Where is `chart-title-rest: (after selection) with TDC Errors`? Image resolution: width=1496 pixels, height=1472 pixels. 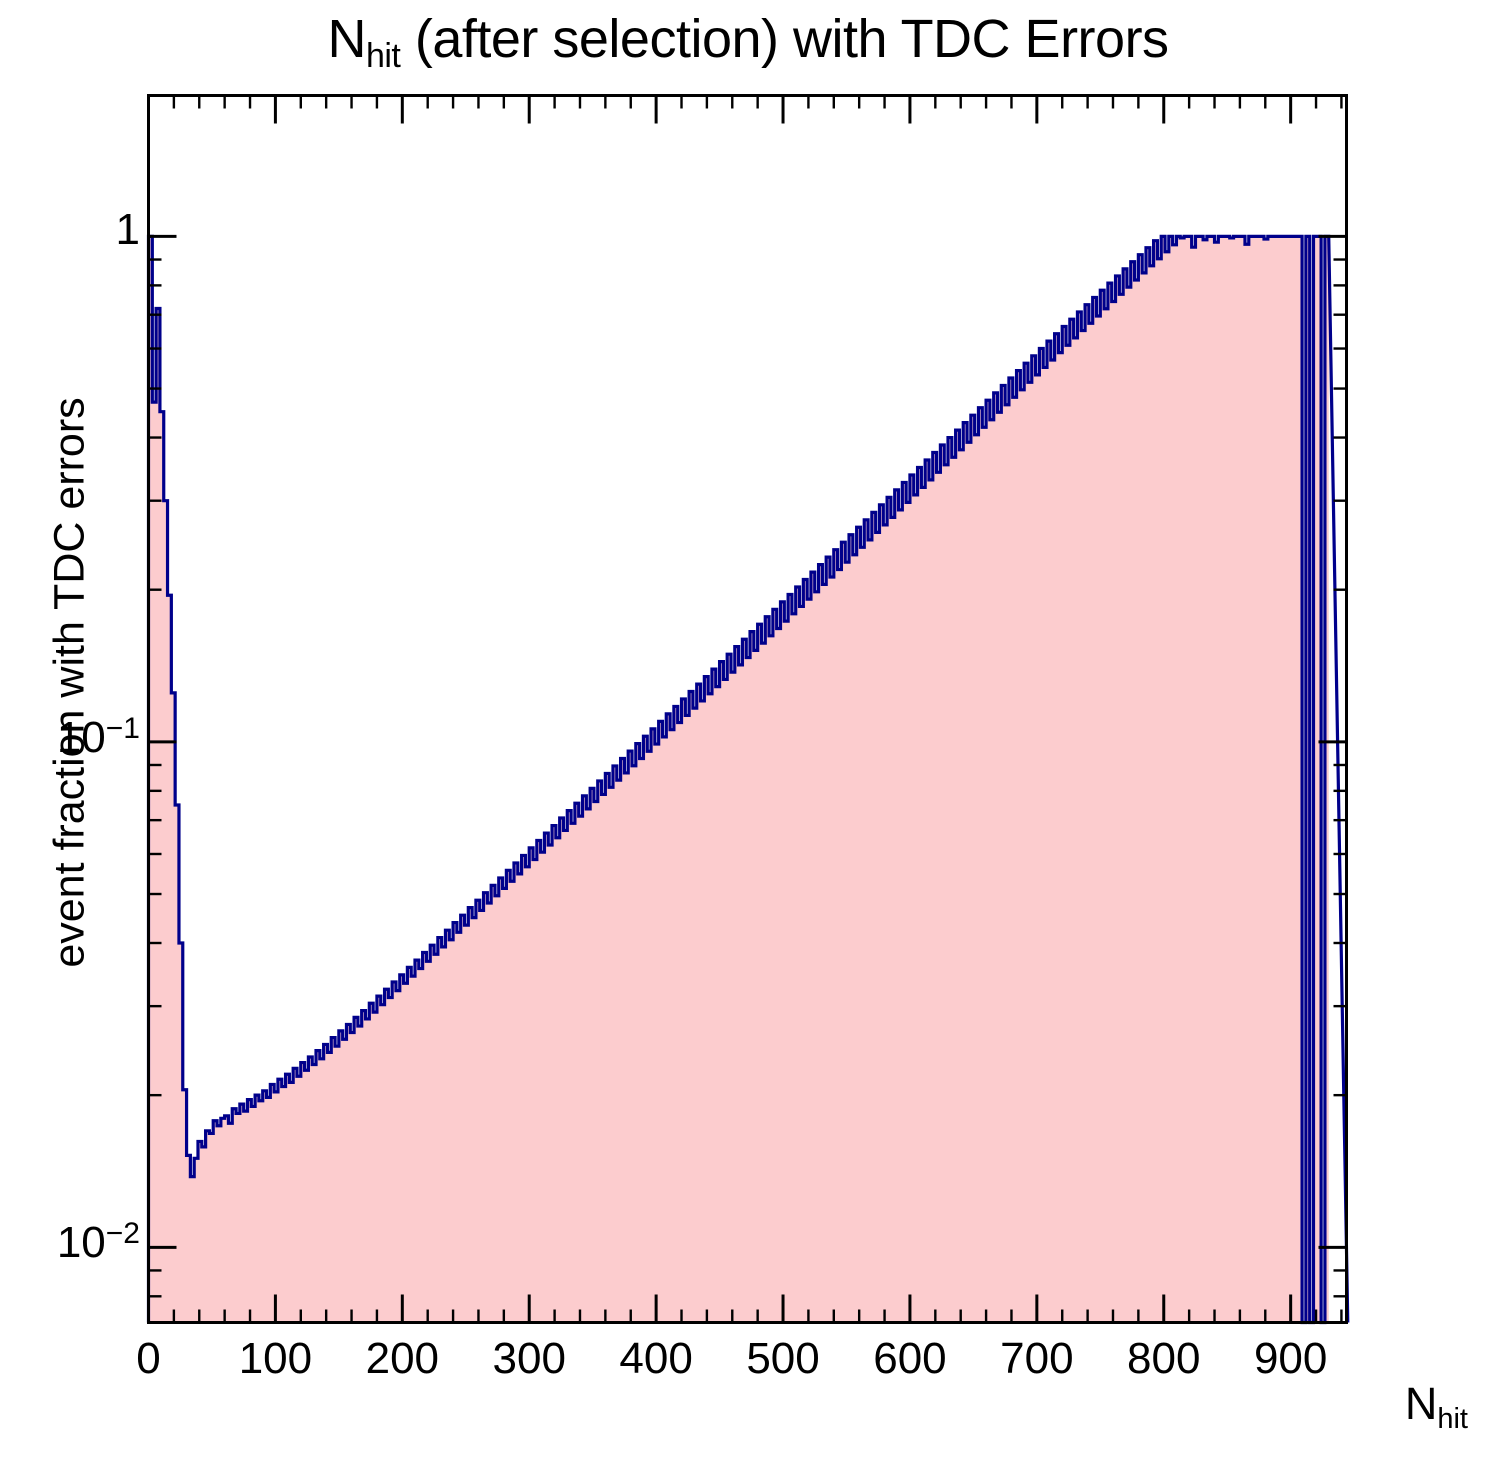 chart-title-rest: (after selection) with TDC Errors is located at coordinates (784, 39).